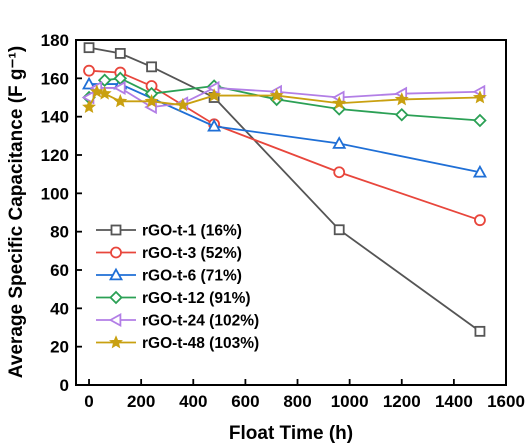 This screenshot has width=530, height=446. Describe the element at coordinates (59, 232) in the screenshot. I see `y-tick-label: 80` at that location.